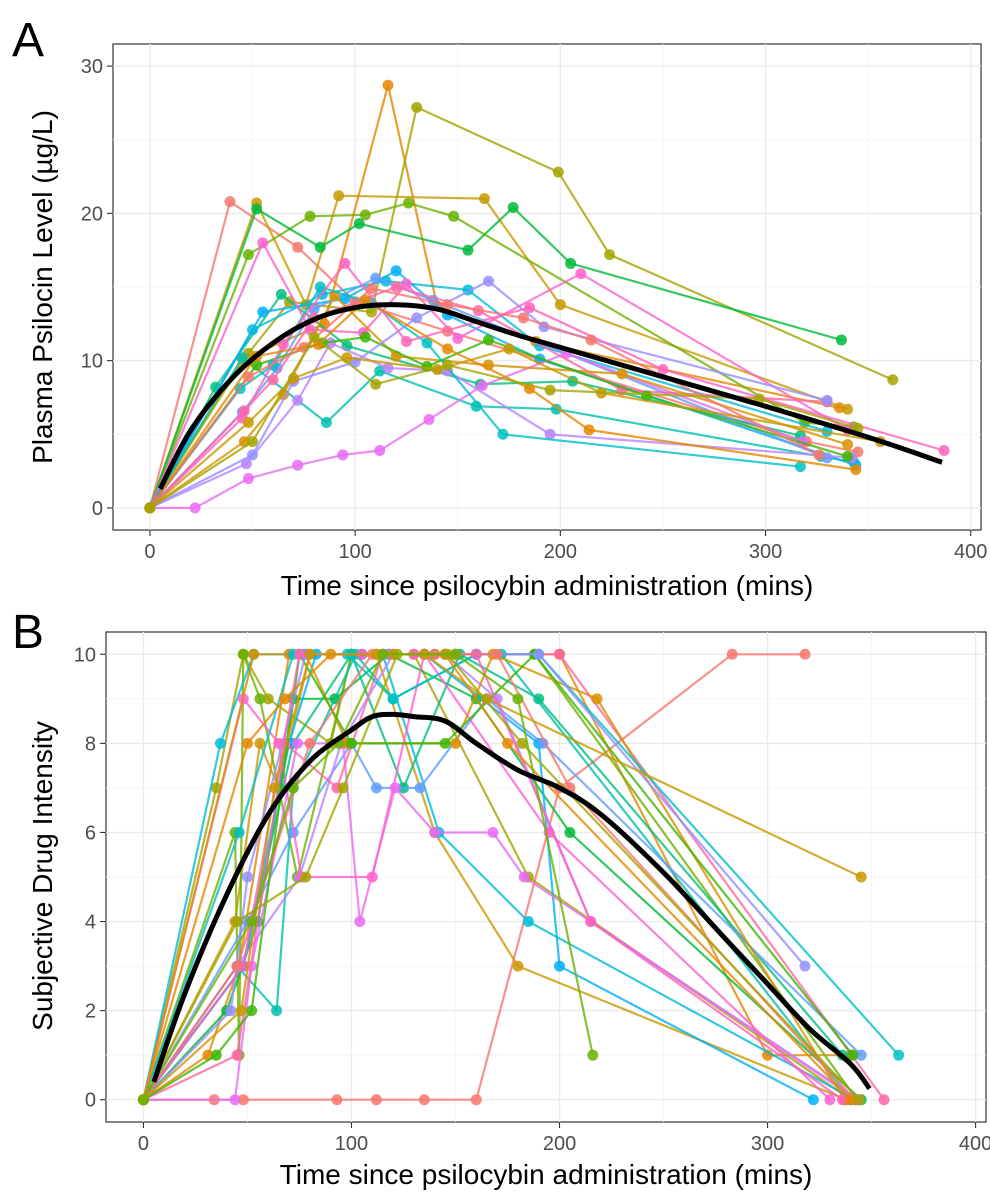 This screenshot has height=1192, width=990. I want to click on y-tick-label: 8, so click(90, 744).